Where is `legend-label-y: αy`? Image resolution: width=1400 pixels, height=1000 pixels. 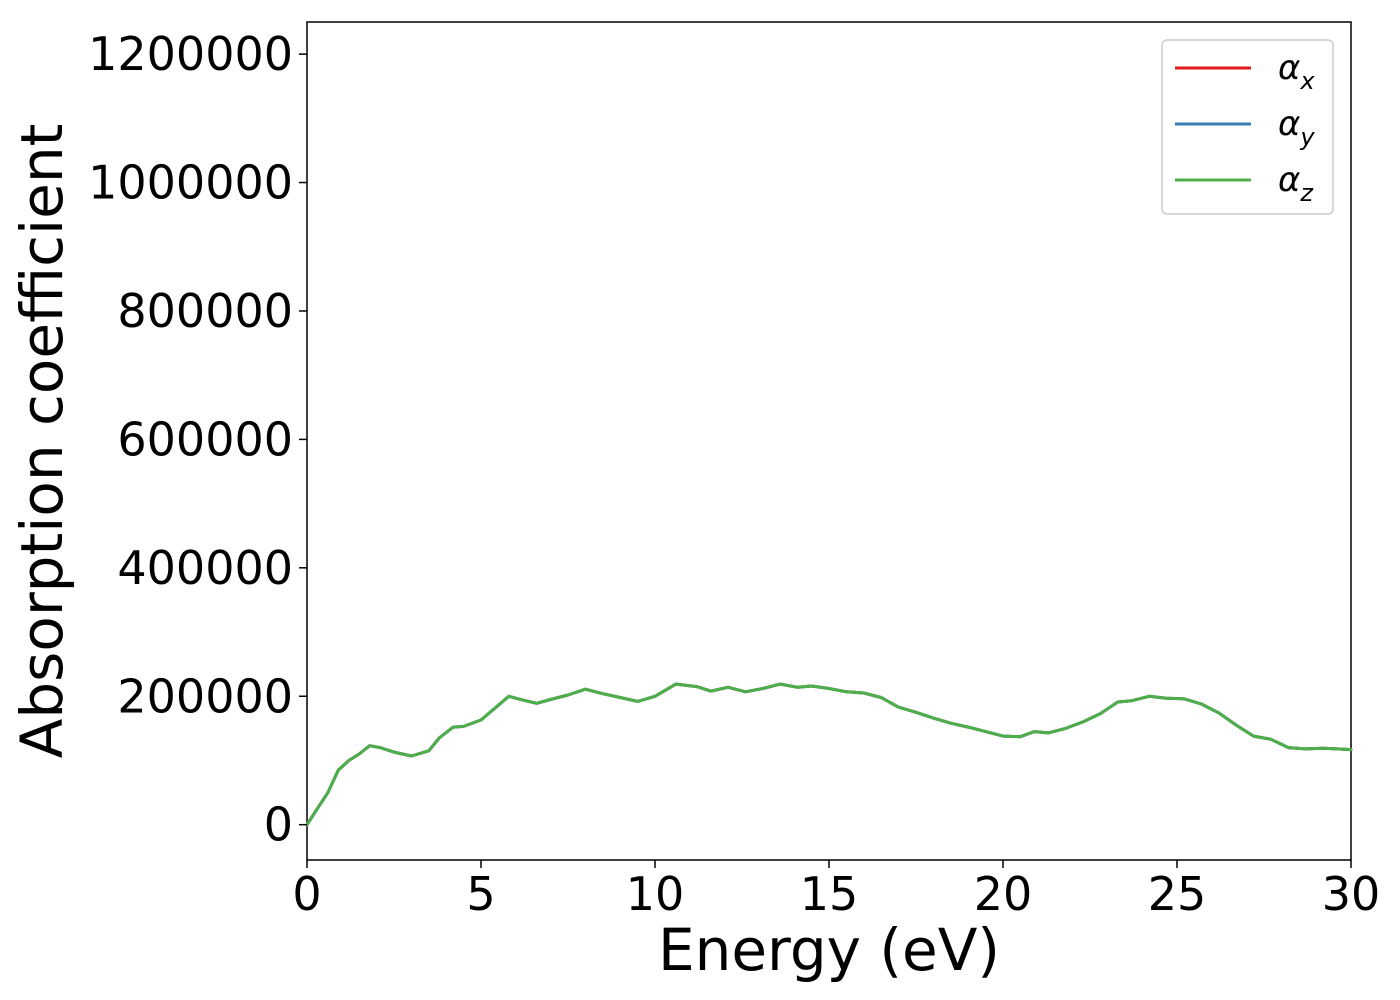
legend-label-y: αy is located at coordinates (1296, 127).